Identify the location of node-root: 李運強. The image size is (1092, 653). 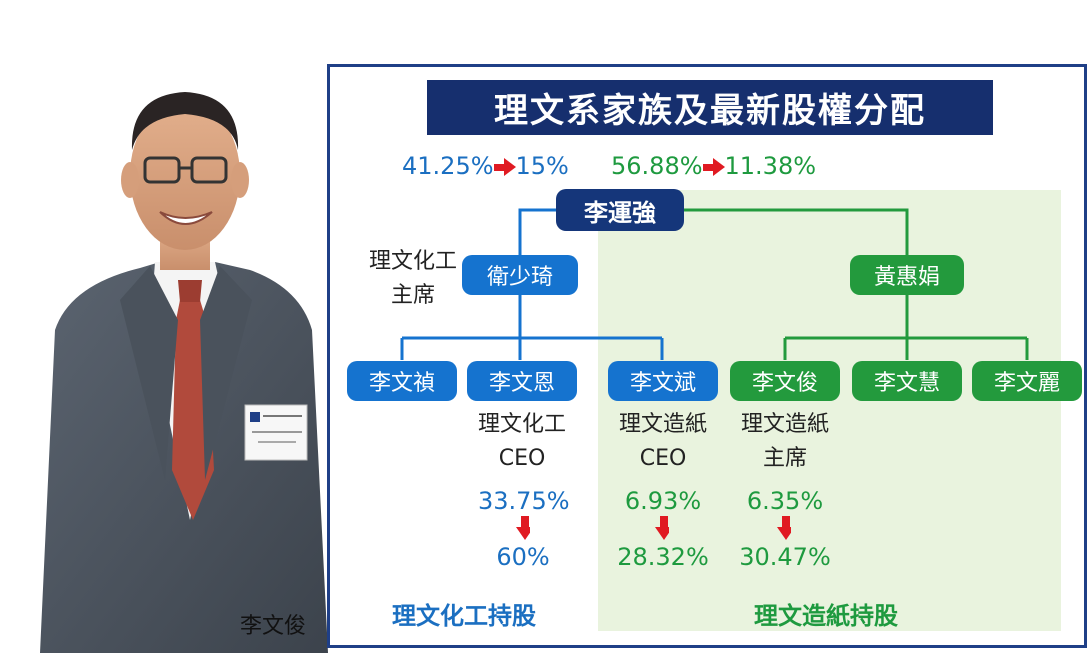
(620, 210).